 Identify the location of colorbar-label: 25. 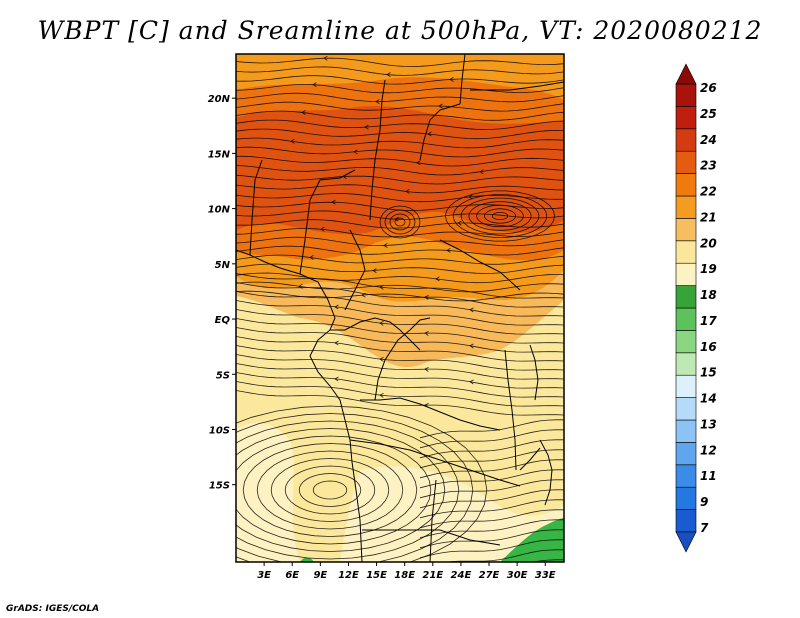
(708, 114).